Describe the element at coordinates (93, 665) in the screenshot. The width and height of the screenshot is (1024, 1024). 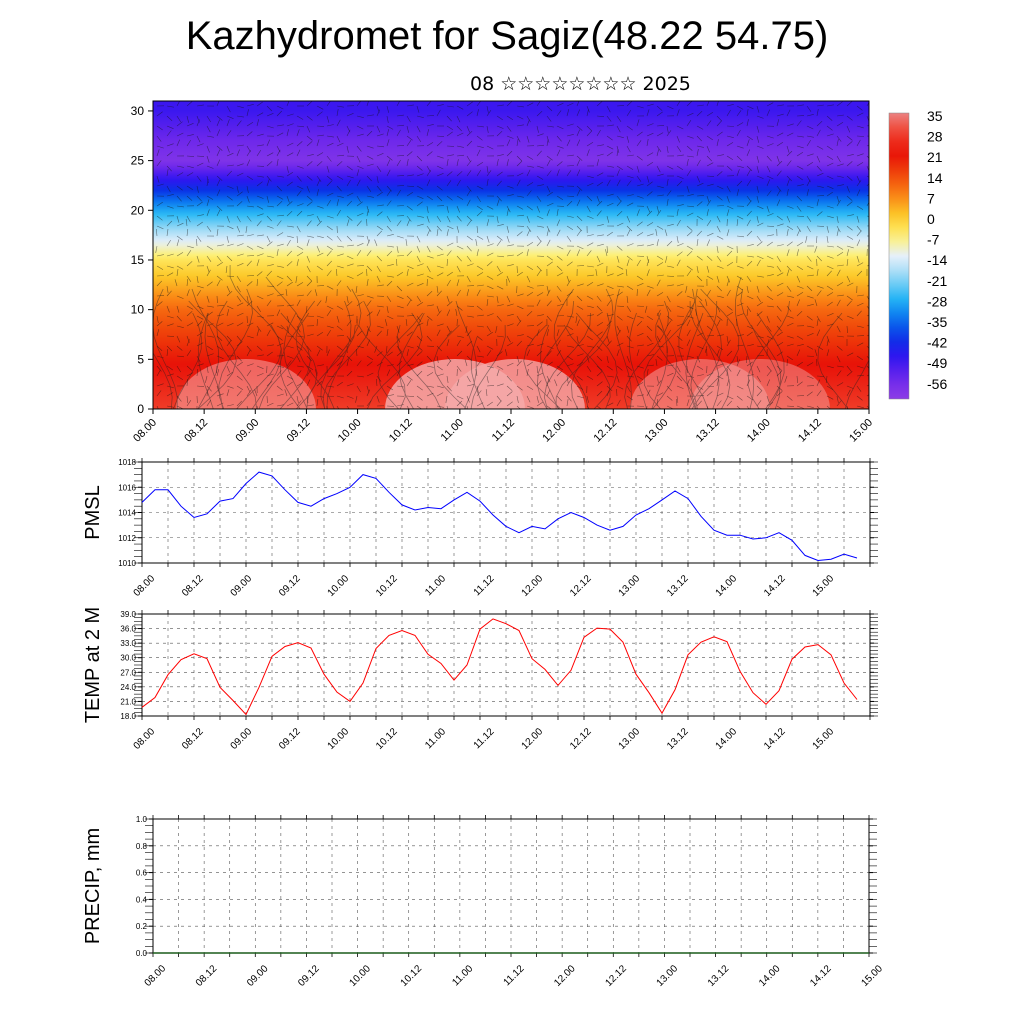
I see `y-axis-label: TEMP at 2 M` at that location.